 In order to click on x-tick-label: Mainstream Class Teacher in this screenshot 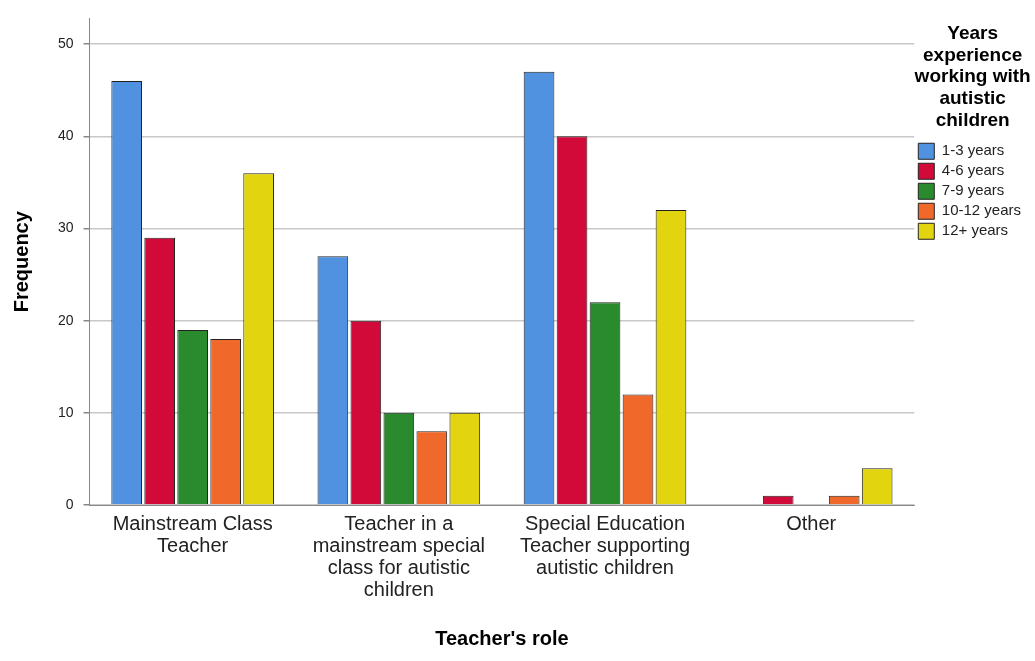, I will do `click(192, 533)`.